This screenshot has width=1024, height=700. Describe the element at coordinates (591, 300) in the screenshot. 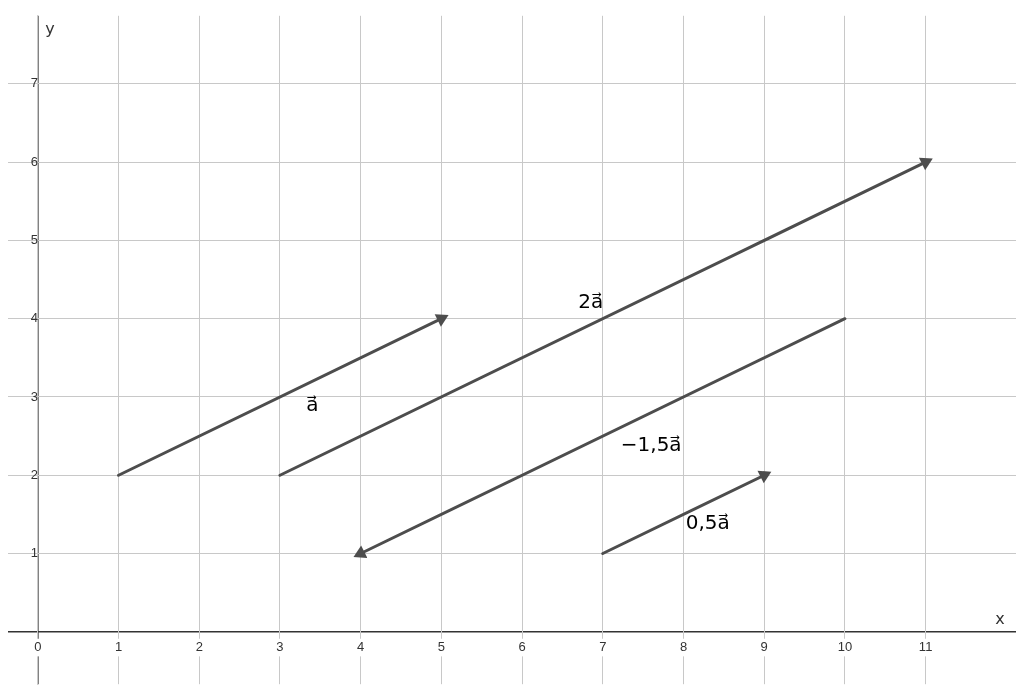

I see `annotation: 2a⃗` at that location.